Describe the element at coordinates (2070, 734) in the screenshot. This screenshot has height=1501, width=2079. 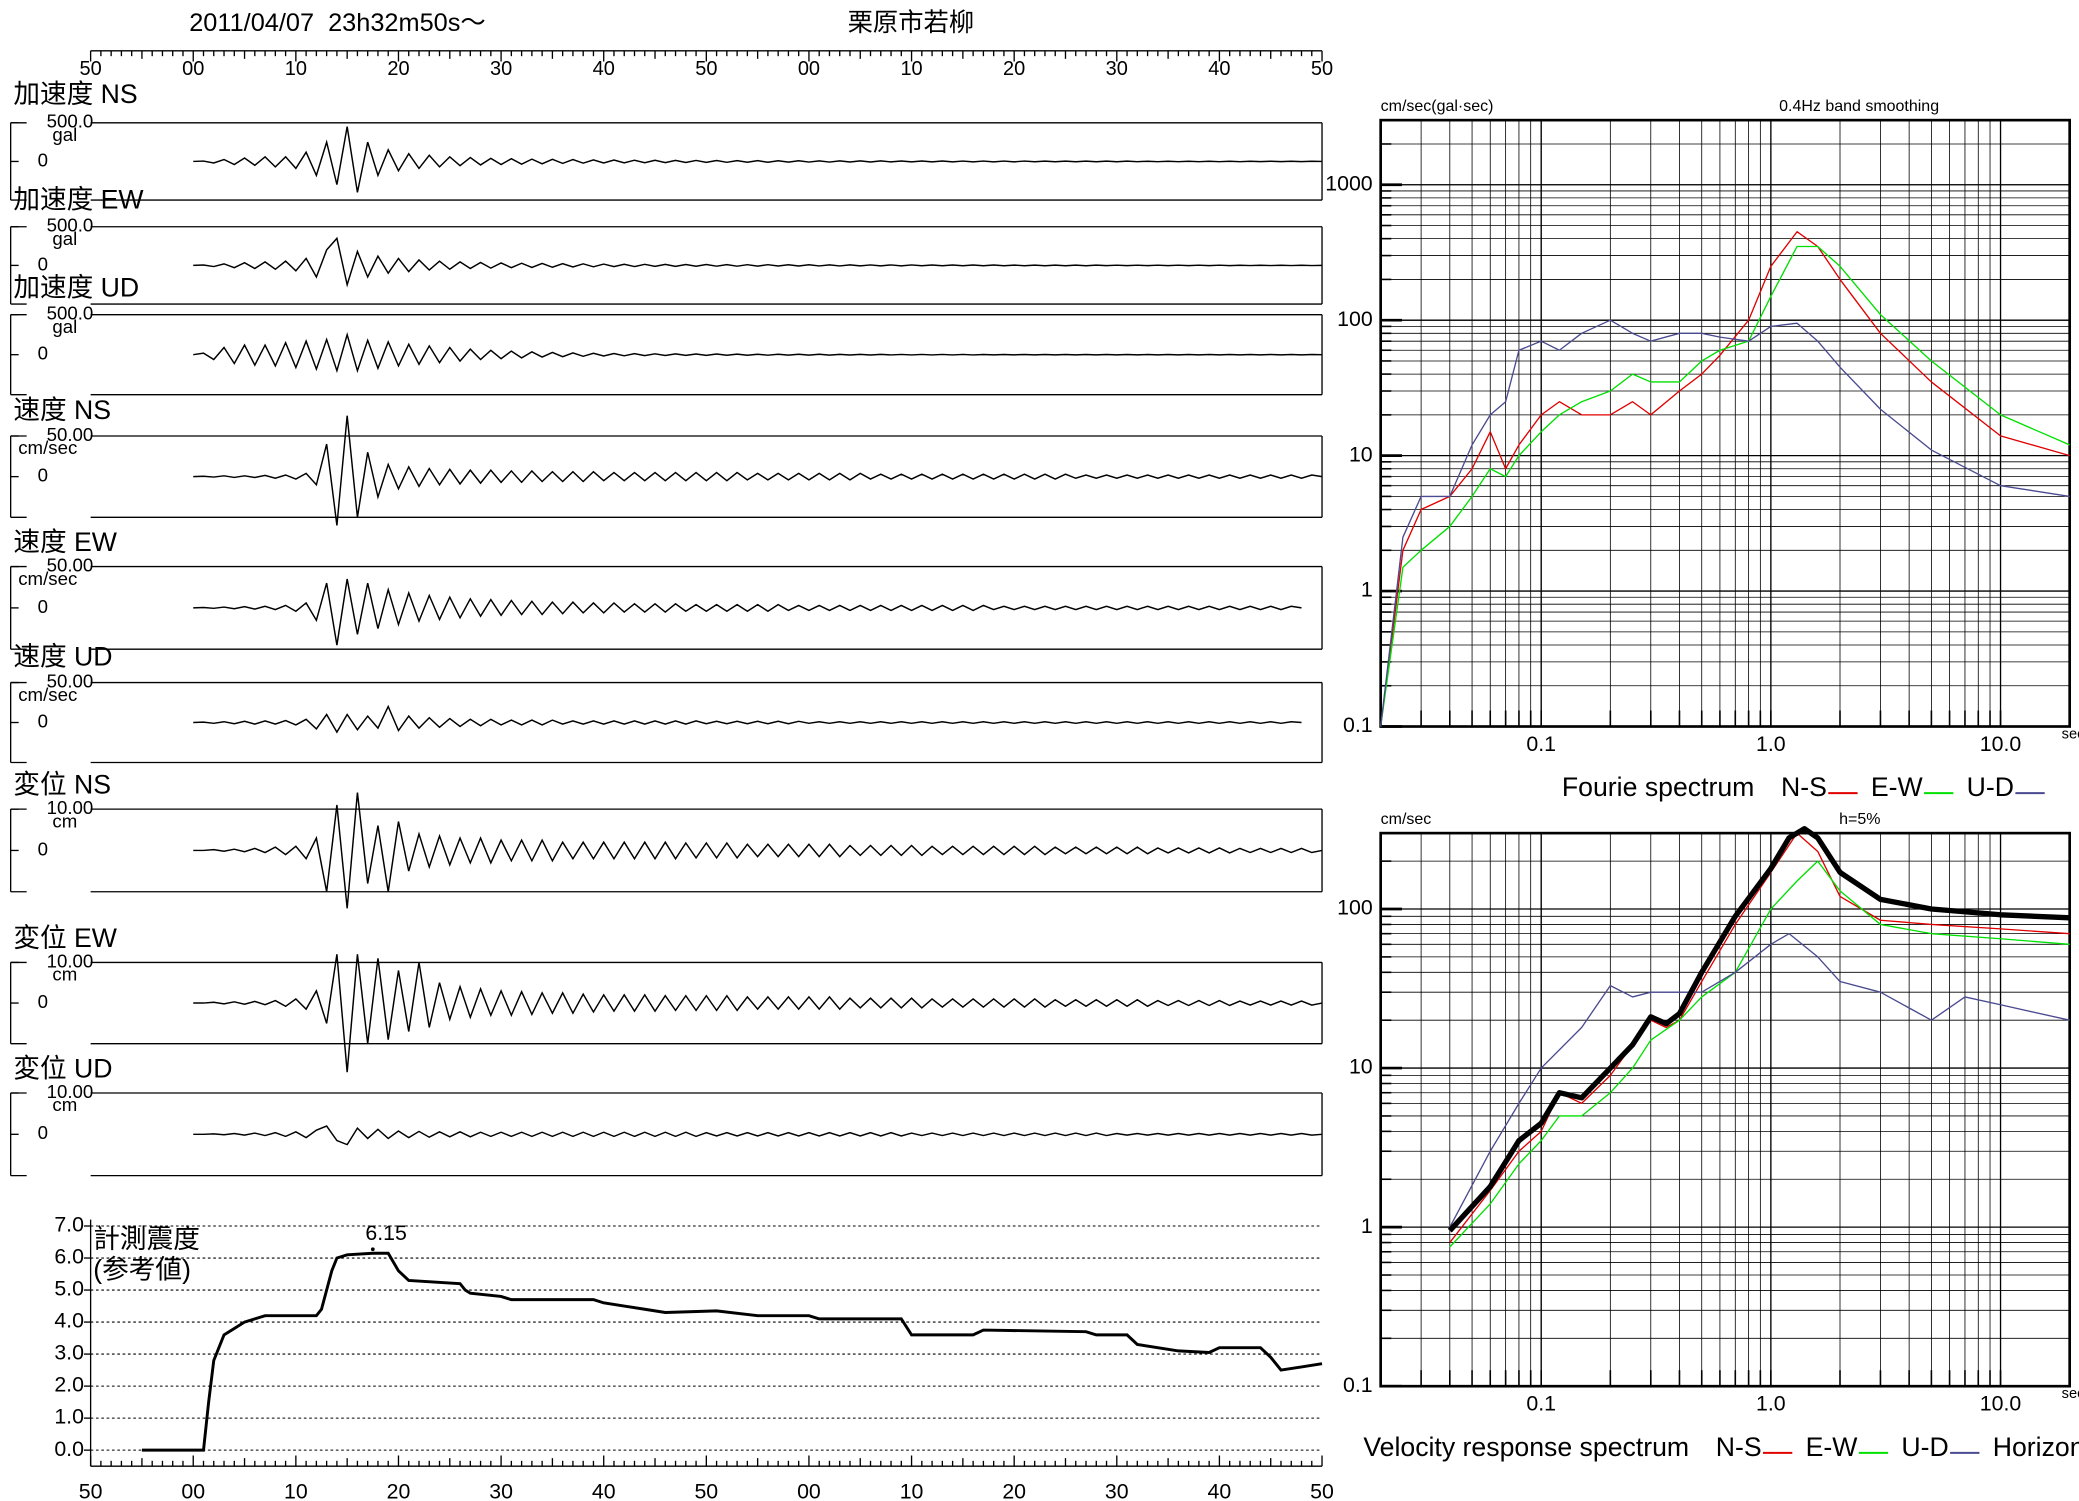
I see `x-axis-label: sec` at that location.